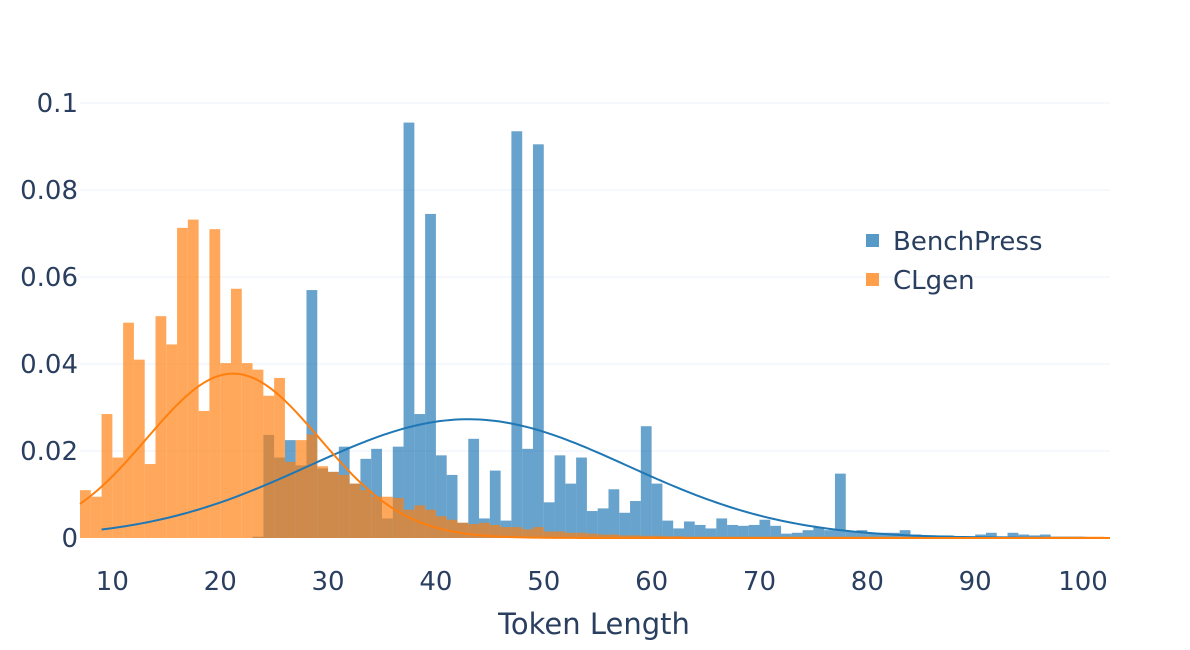 The height and width of the screenshot is (650, 1190). What do you see at coordinates (920, 281) in the screenshot?
I see `legend-item-clgen: CLgen` at bounding box center [920, 281].